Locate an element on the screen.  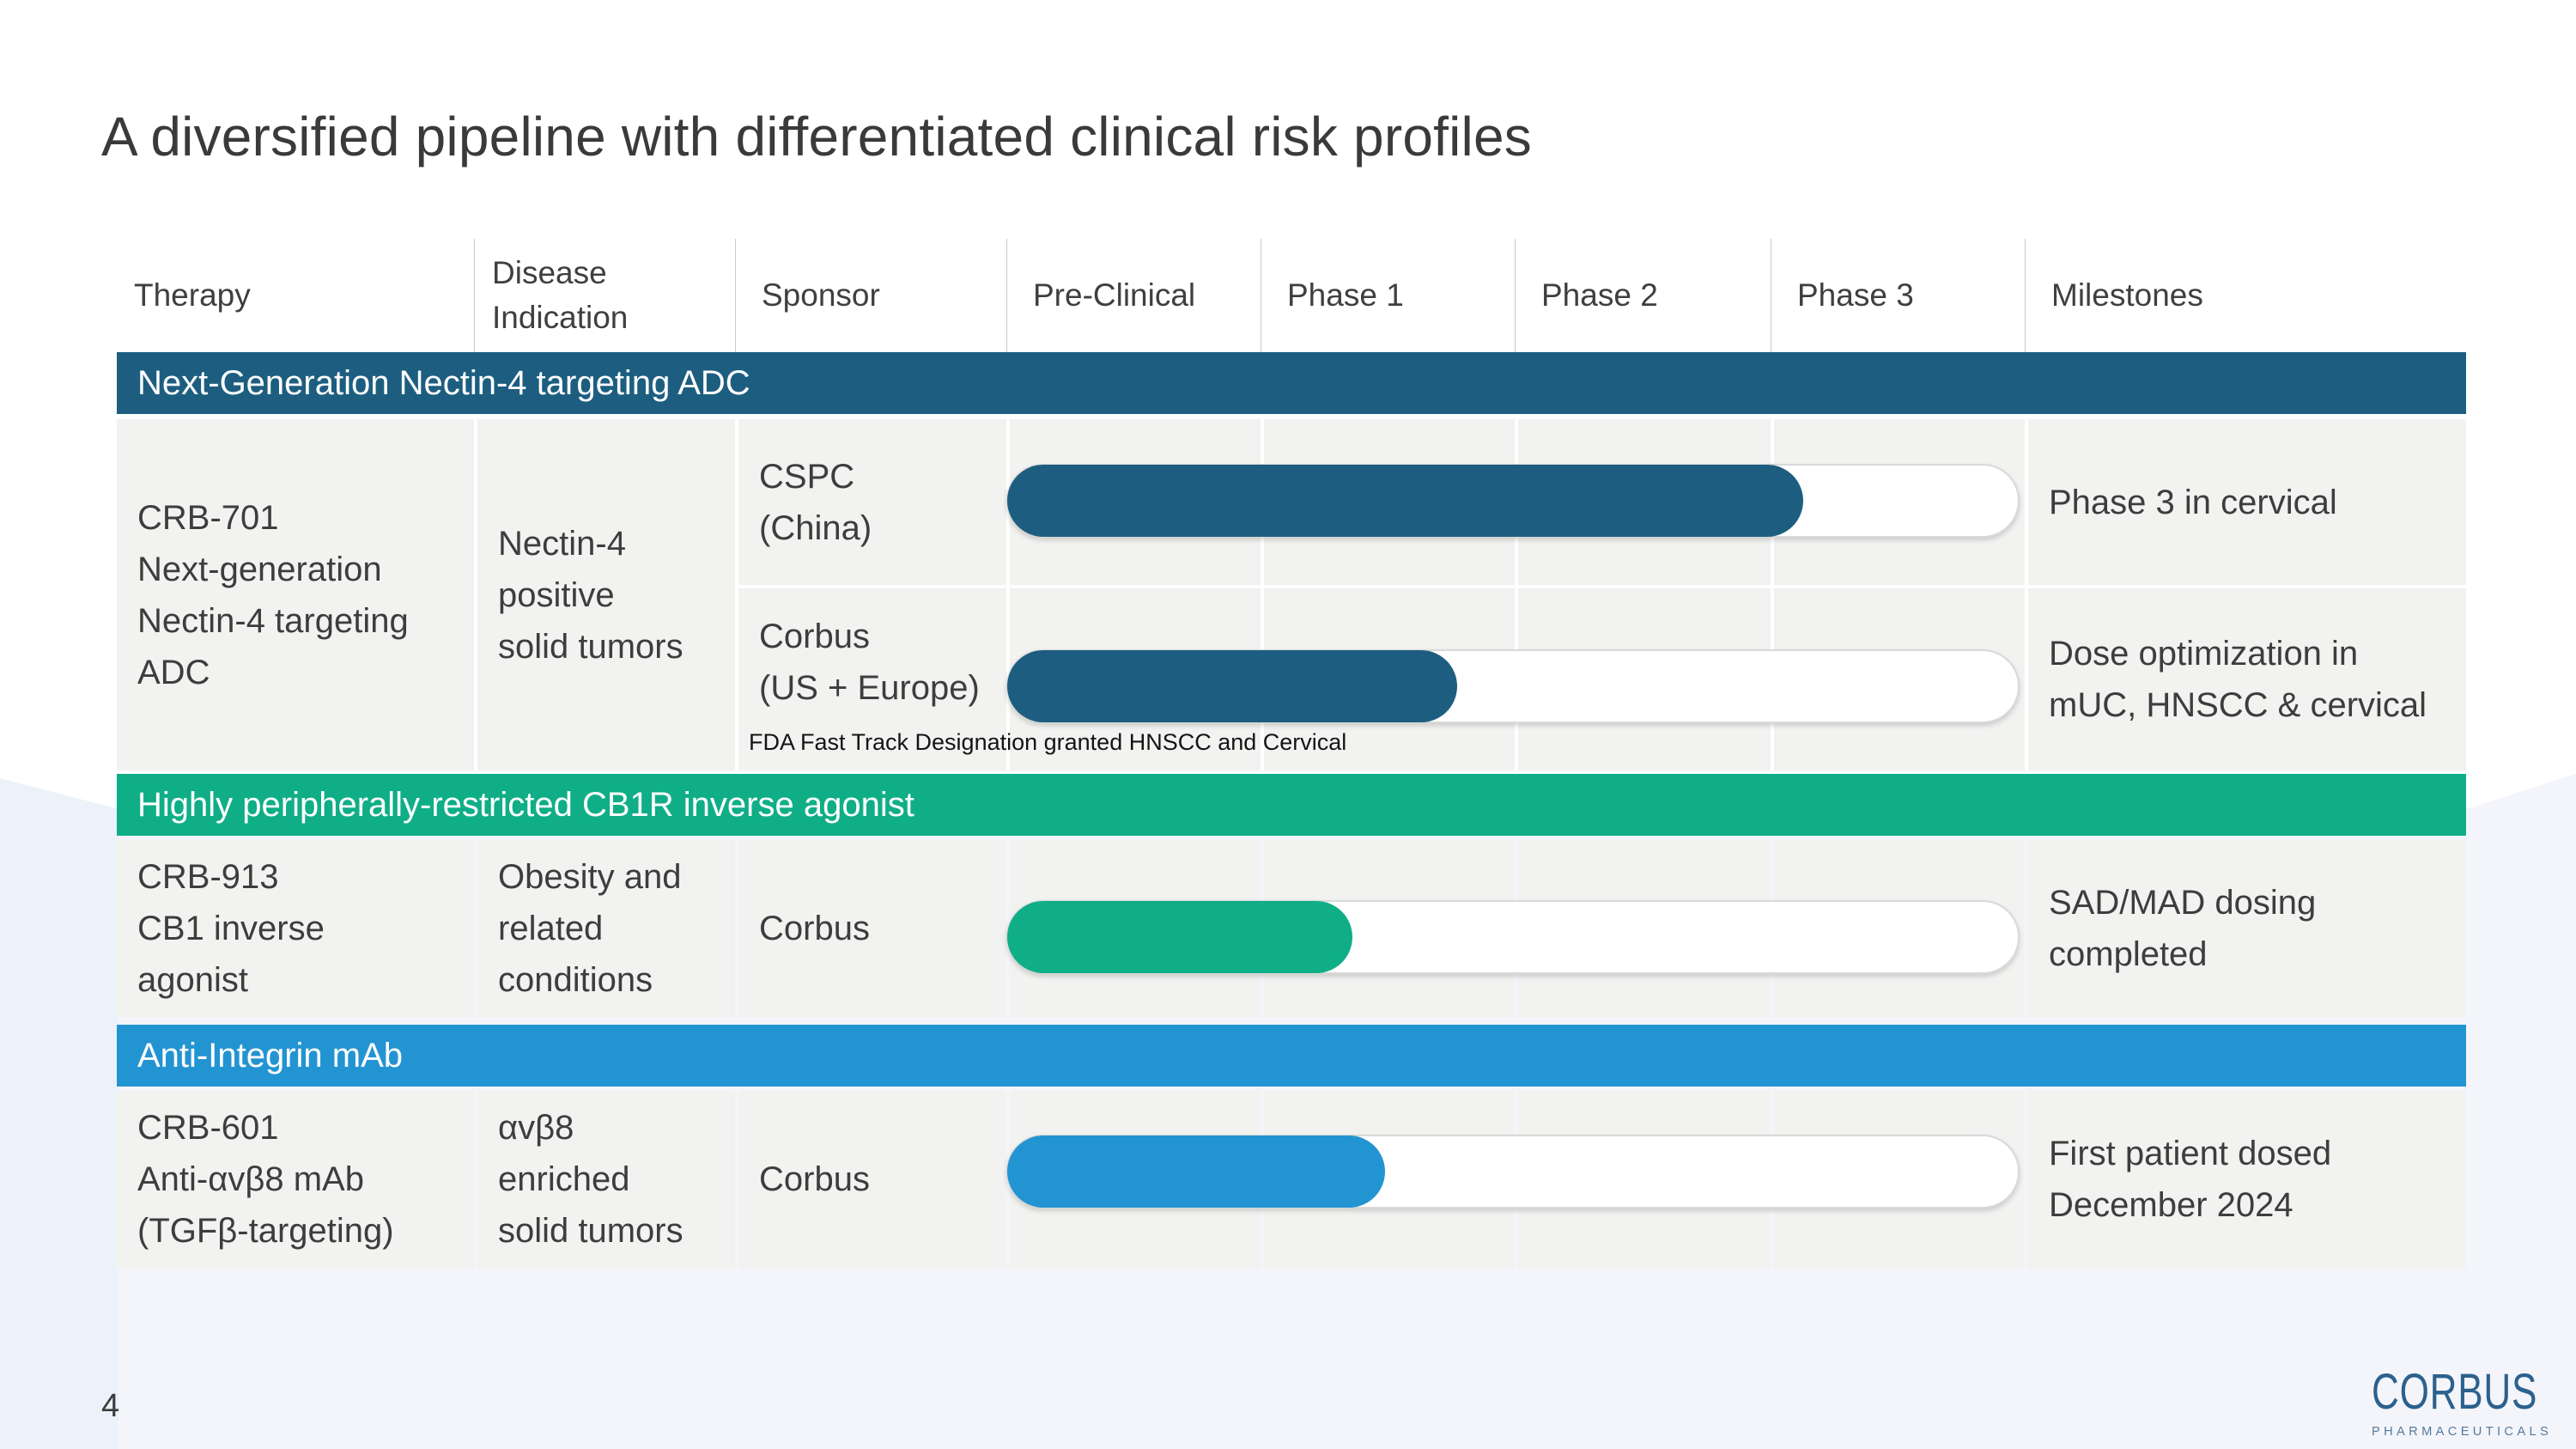
page-number: 4 is located at coordinates (111, 1406).